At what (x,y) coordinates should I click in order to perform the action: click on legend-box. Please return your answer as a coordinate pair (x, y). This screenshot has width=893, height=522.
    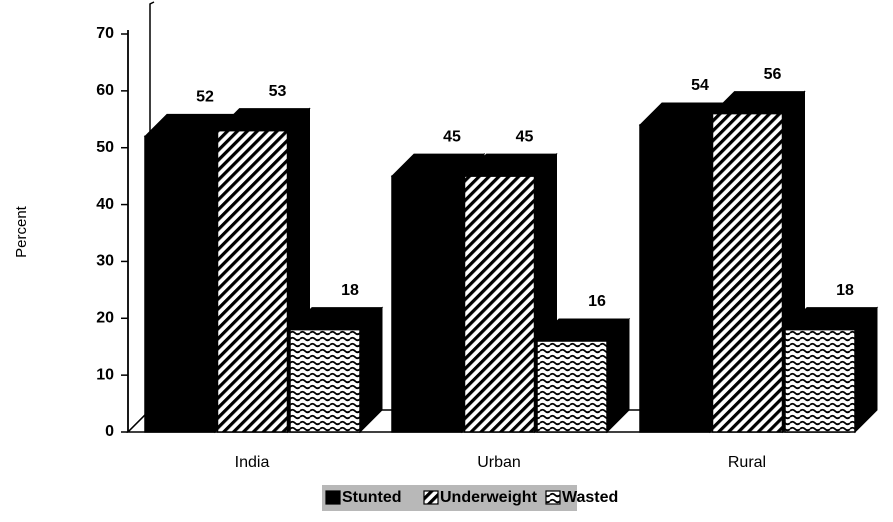
    Looking at the image, I should click on (449, 498).